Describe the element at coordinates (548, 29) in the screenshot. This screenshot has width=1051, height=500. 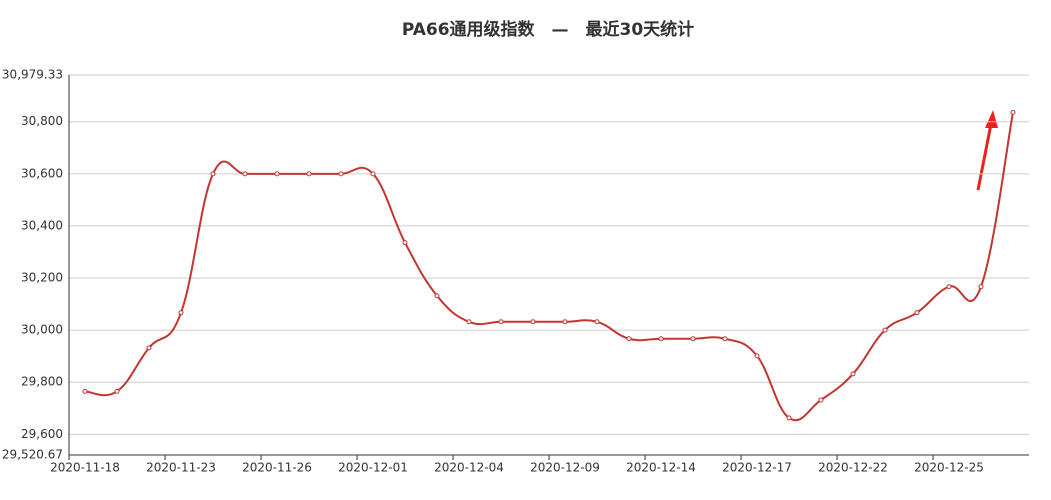
I see `chart-title: PA66通用级指数 — 最近30天统计` at that location.